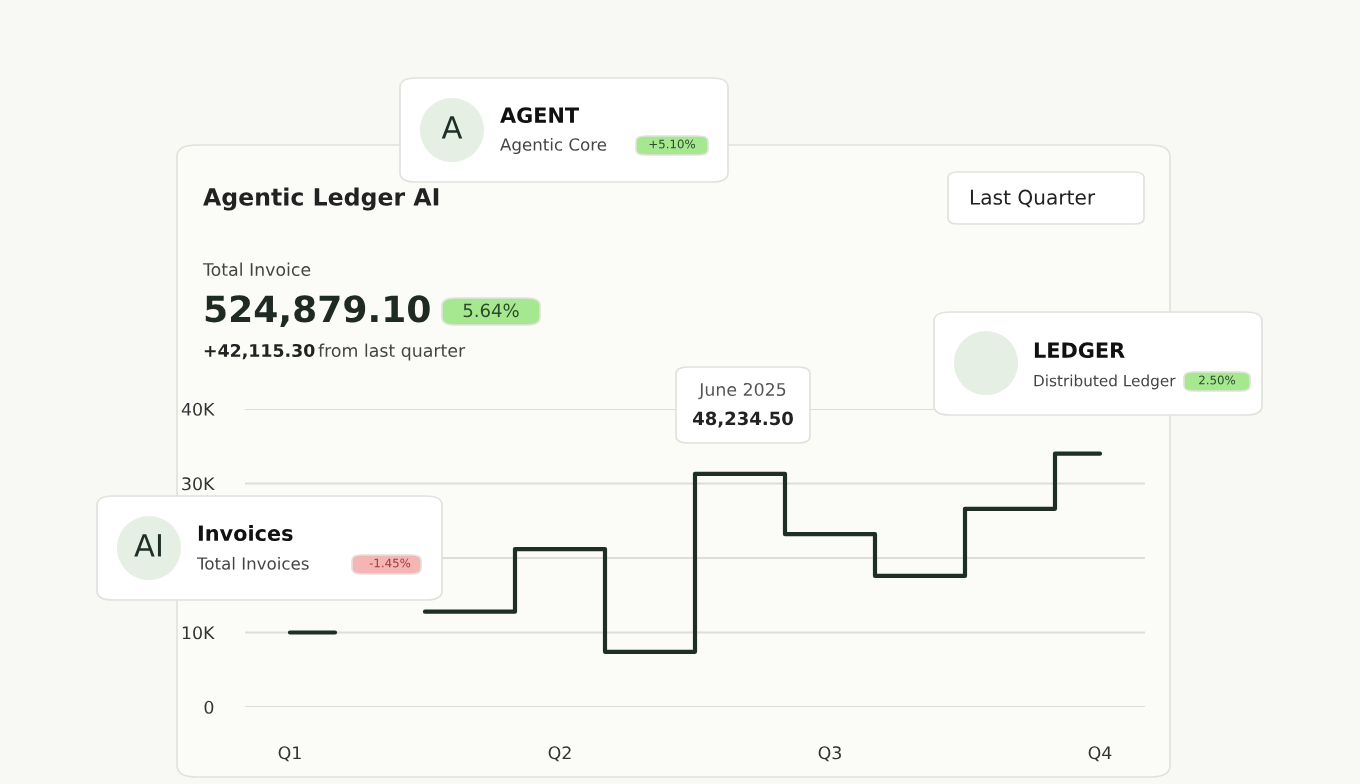 The height and width of the screenshot is (784, 1360). I want to click on text: Distributed Ledger, so click(1105, 382).